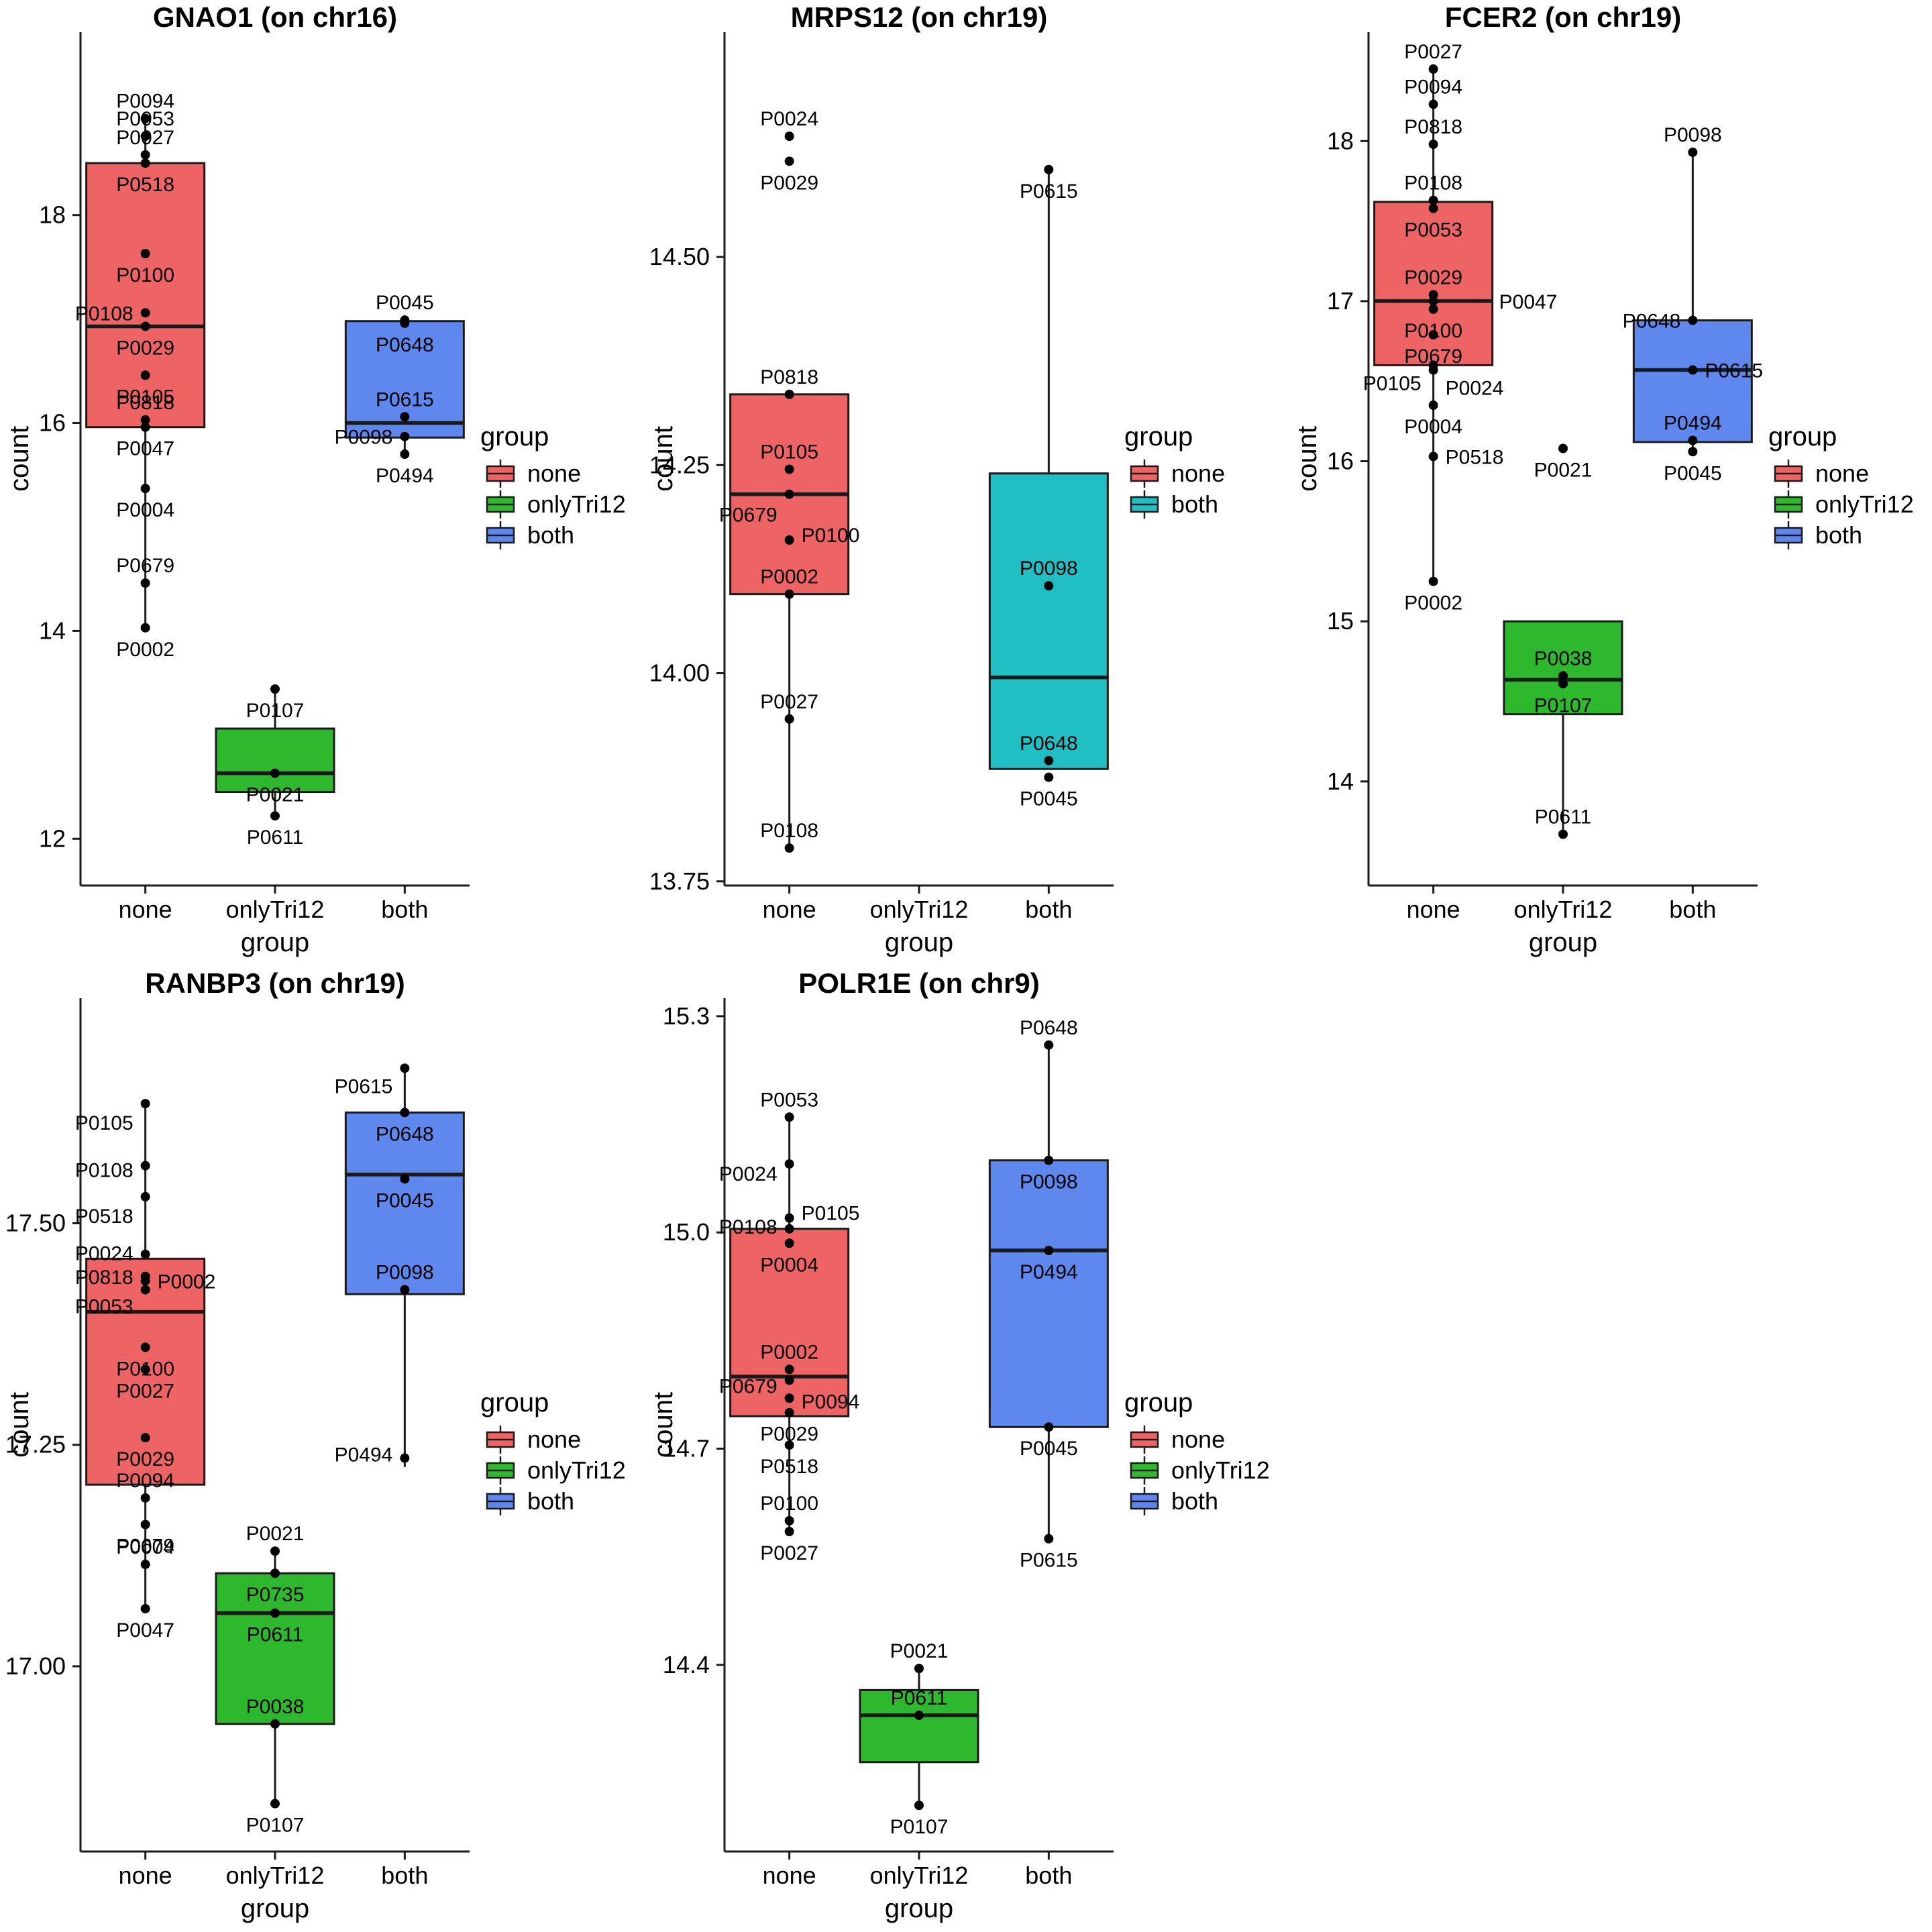 This screenshot has height=1932, width=1932. I want to click on point-label: P0735, so click(275, 1595).